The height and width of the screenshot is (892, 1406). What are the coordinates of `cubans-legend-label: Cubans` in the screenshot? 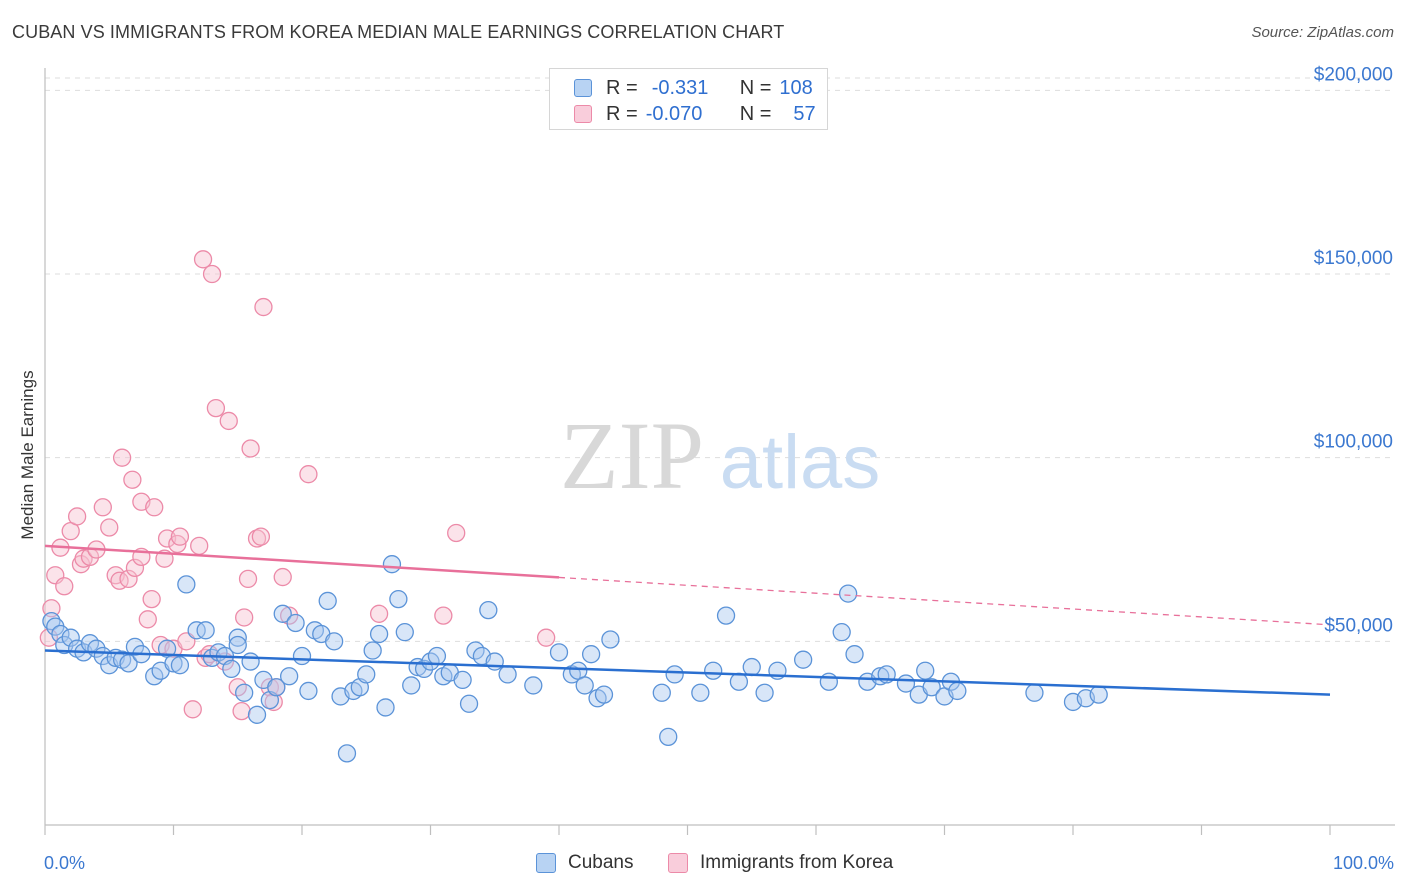 It's located at (601, 862).